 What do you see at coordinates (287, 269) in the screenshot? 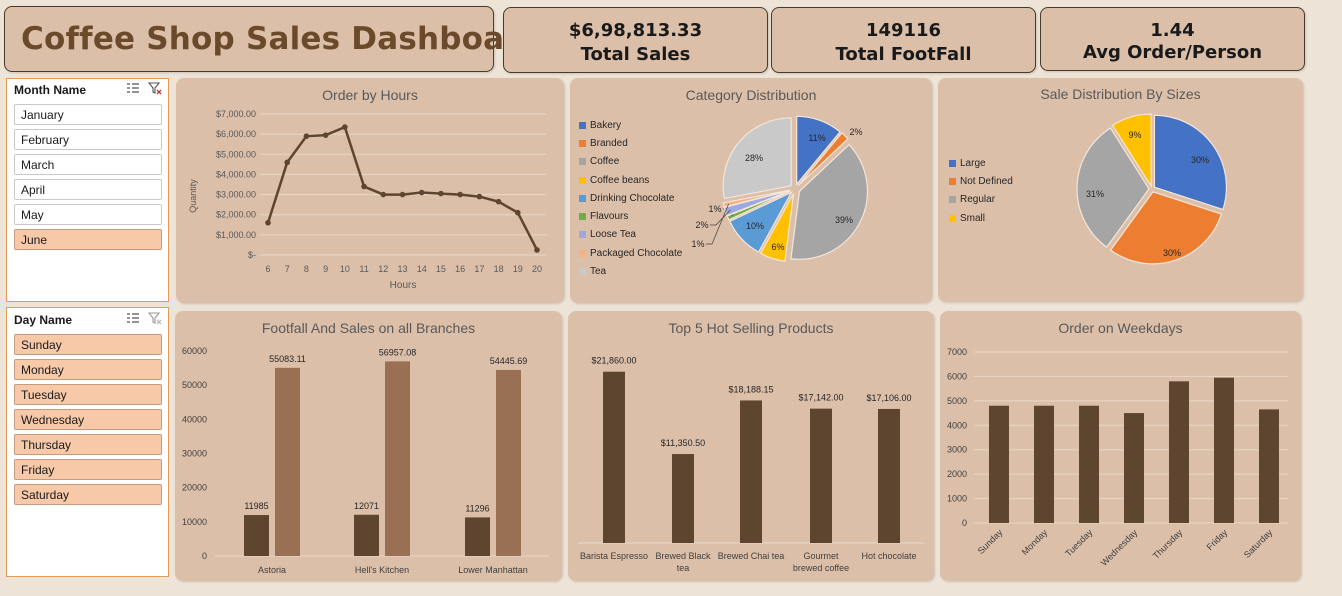
I see `x-tick-label: 7` at bounding box center [287, 269].